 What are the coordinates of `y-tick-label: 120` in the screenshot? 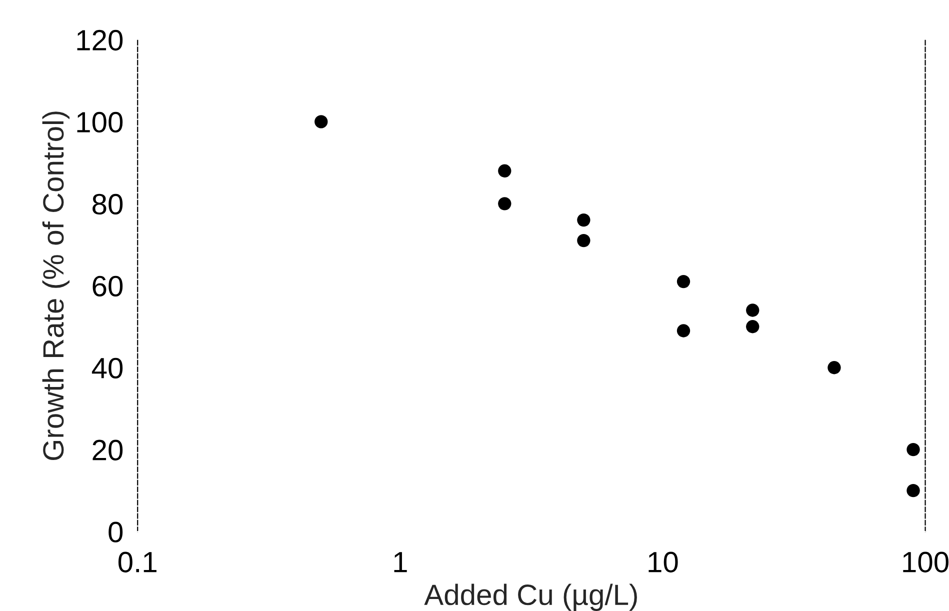 It's located at (100, 40).